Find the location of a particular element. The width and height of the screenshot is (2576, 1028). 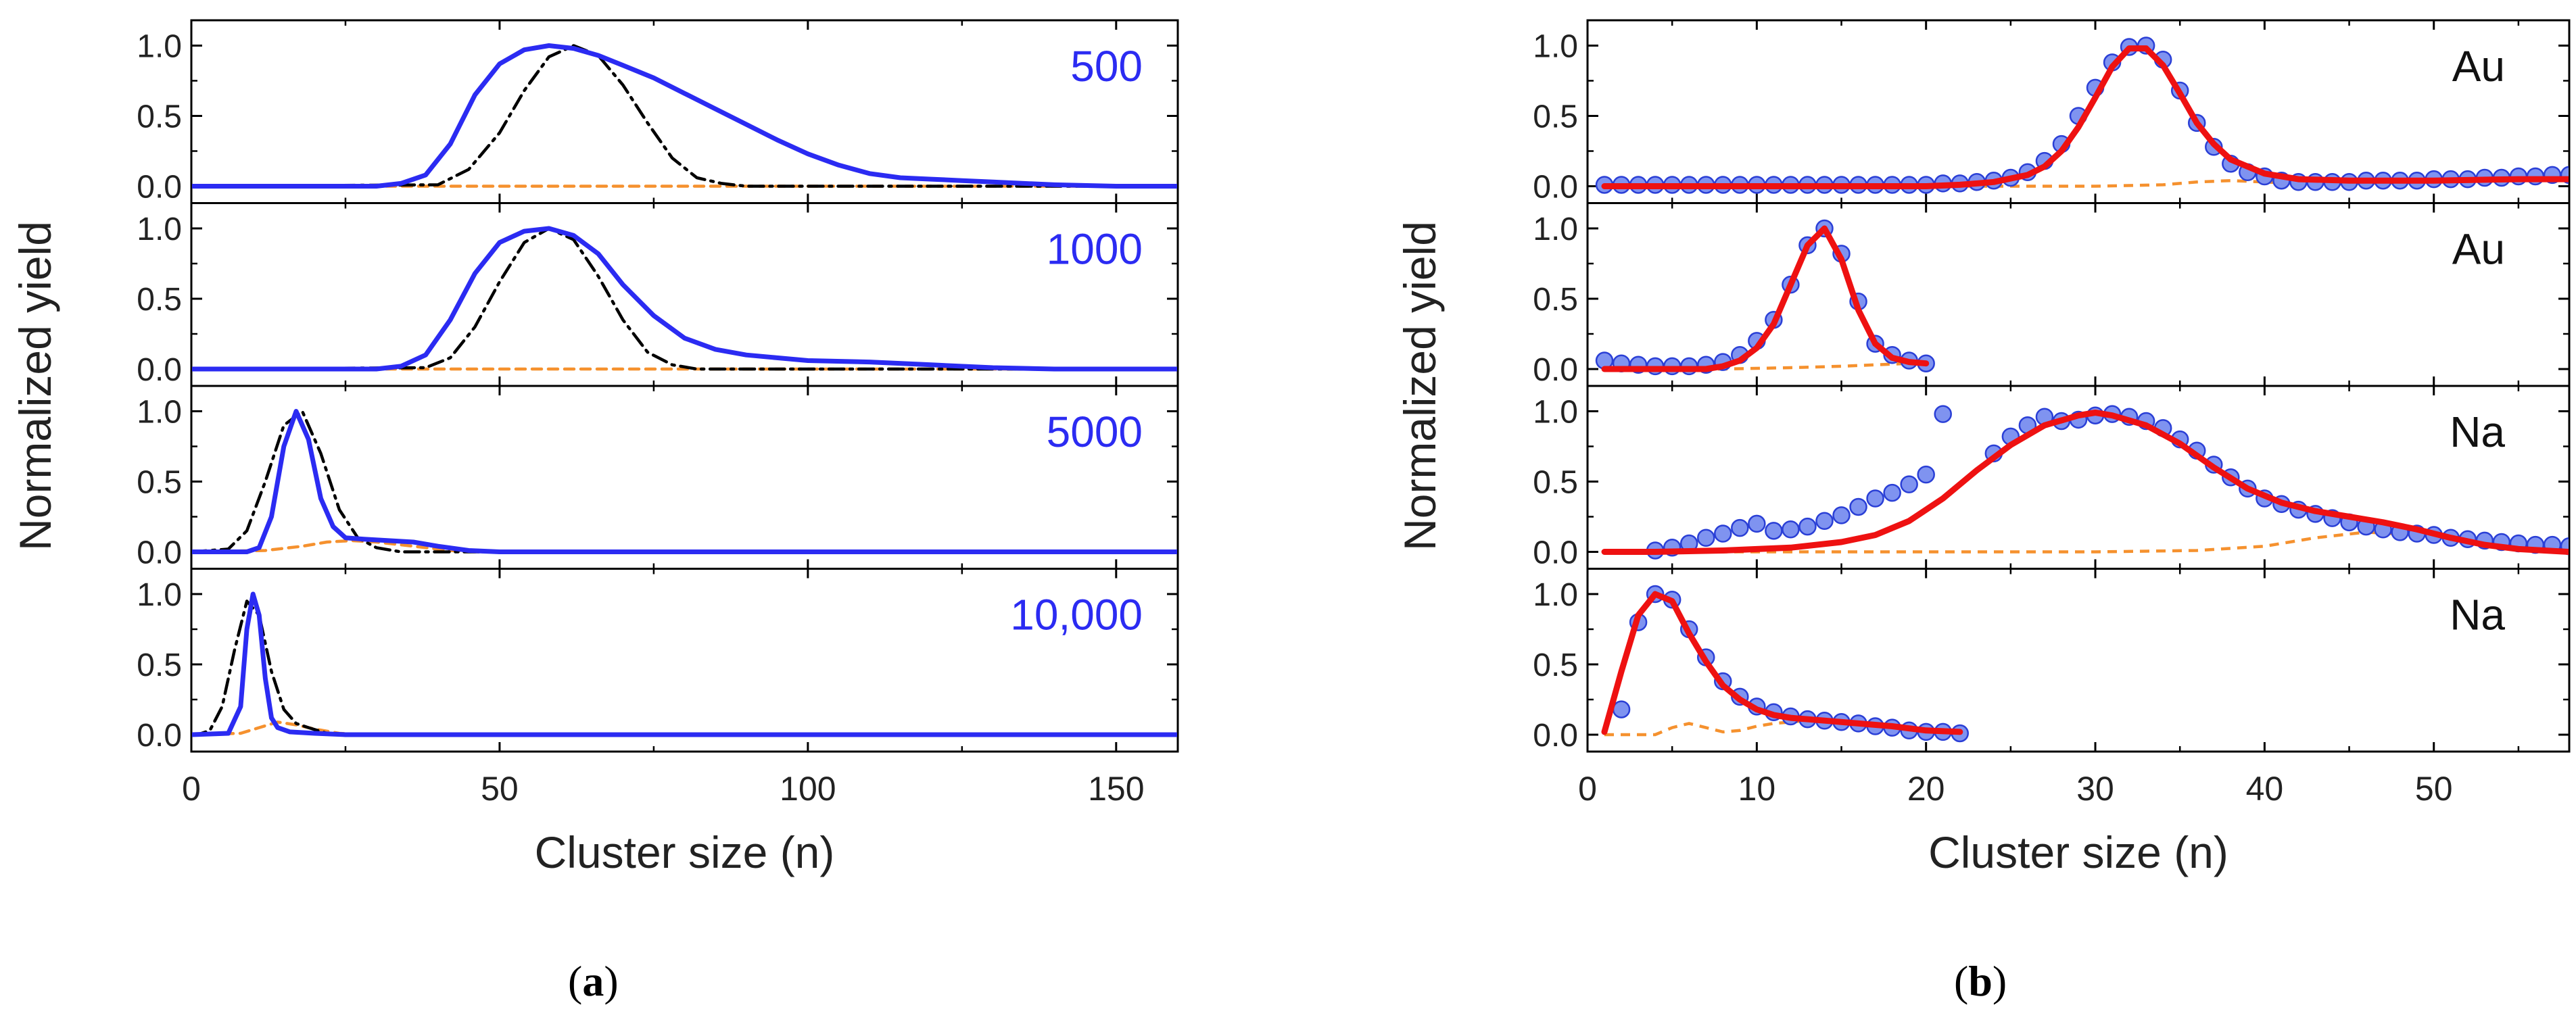

panel-b-subplot-2: 0.0 0.5 1.0 Au is located at coordinates (2052, 295).